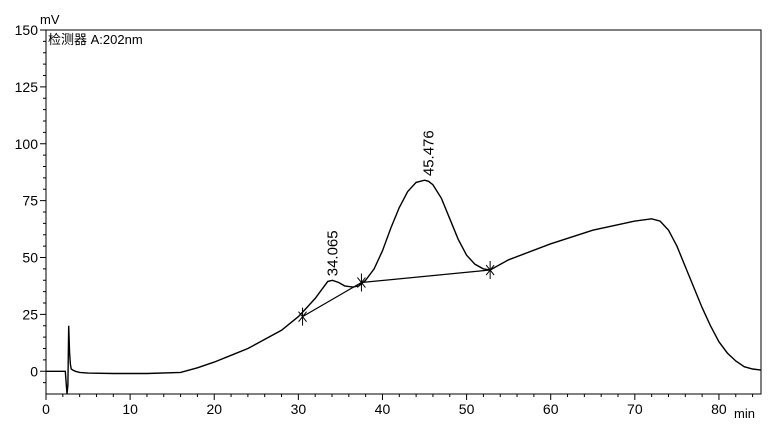  What do you see at coordinates (744, 413) in the screenshot?
I see `x-axis-unit-label: min` at bounding box center [744, 413].